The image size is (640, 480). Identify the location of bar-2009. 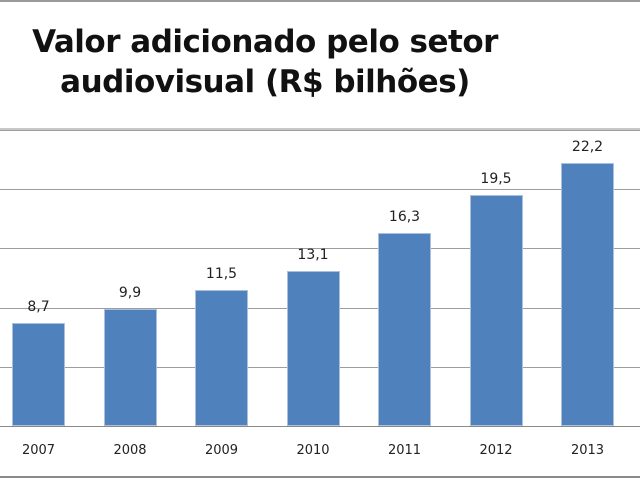
(221, 357).